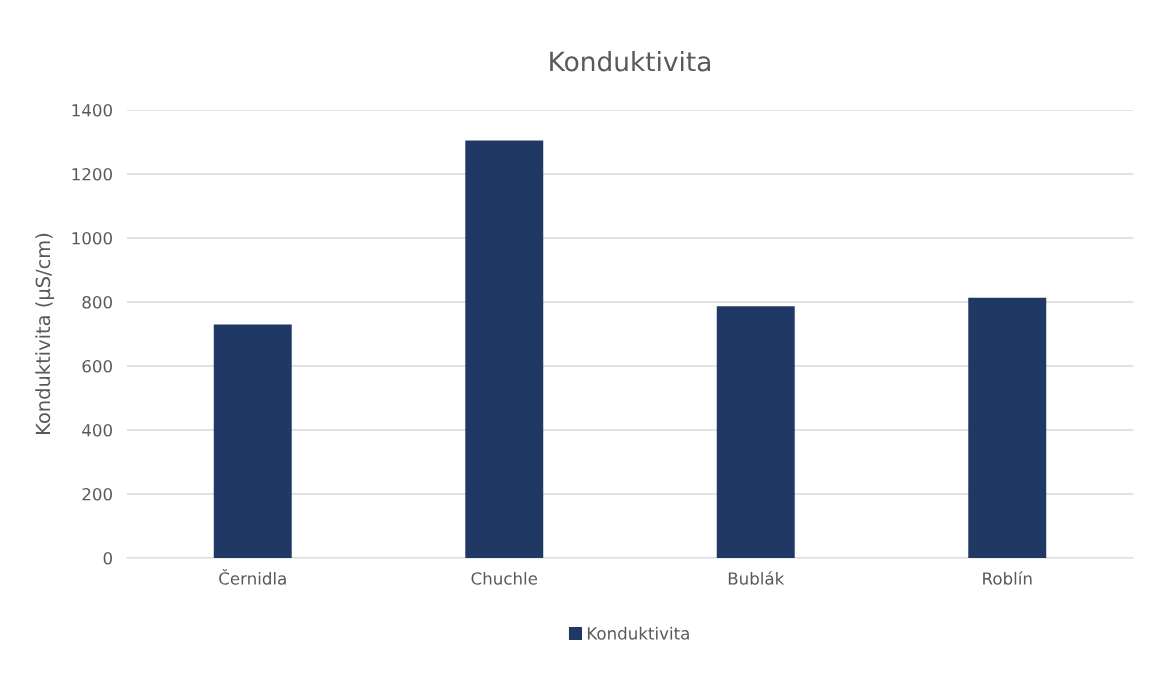 This screenshot has height=677, width=1151. Describe the element at coordinates (97, 302) in the screenshot. I see `y-tick-label: 800` at that location.